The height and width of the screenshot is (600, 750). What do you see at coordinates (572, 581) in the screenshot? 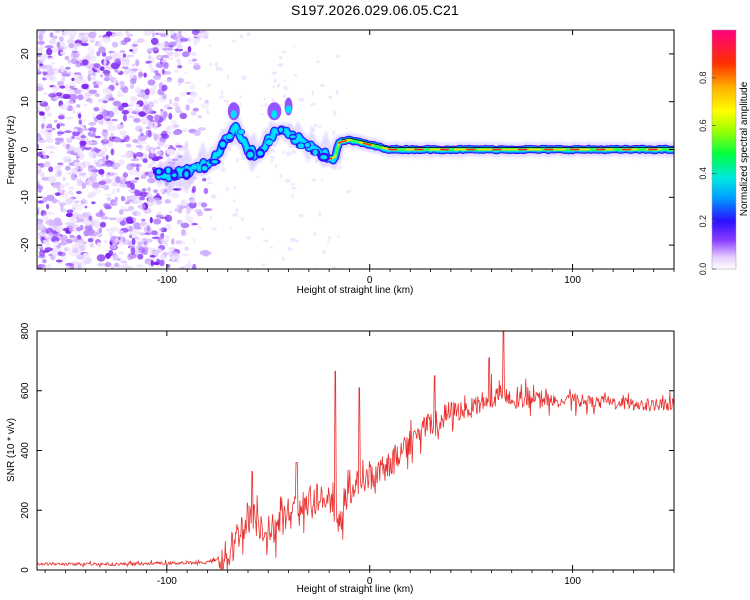
I see `snr-x-tick-label: 100` at bounding box center [572, 581].